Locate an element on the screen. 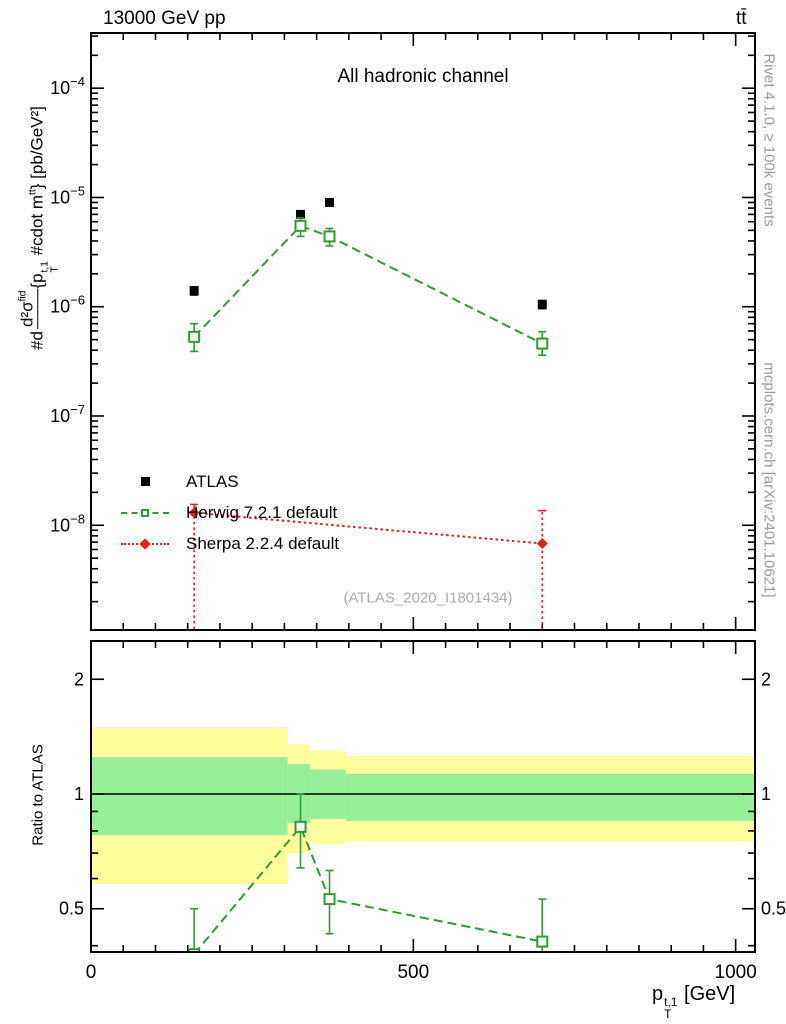  atlas-marker-icon is located at coordinates (145, 481).